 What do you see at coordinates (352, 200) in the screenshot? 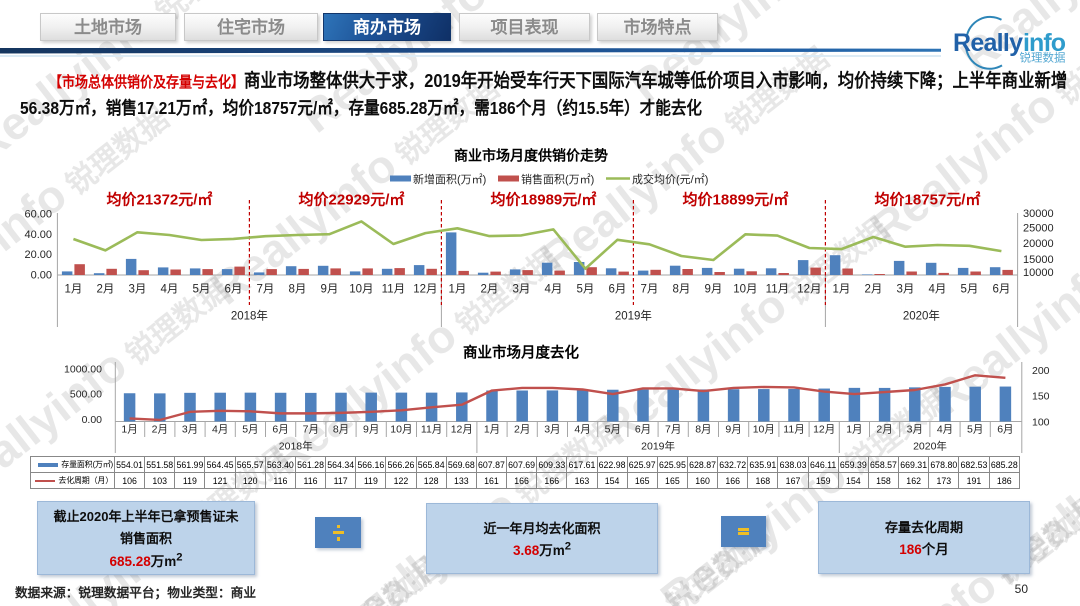
I see `svg-text: 均价22929元/㎡` at bounding box center [352, 200].